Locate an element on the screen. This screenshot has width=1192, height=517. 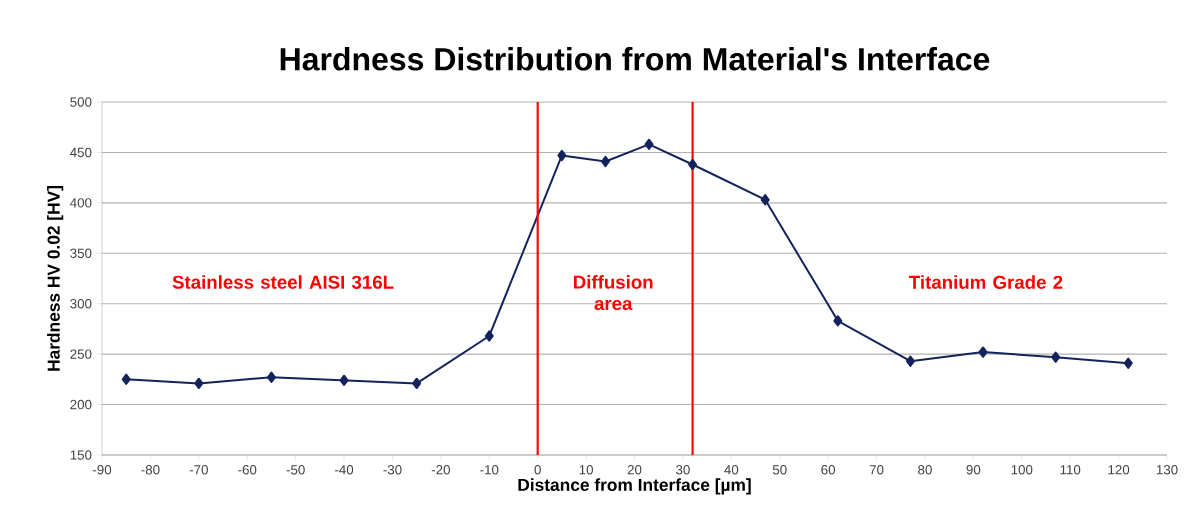
y-axis-title: Hardness HV 0.02 [HV] is located at coordinates (55, 278).